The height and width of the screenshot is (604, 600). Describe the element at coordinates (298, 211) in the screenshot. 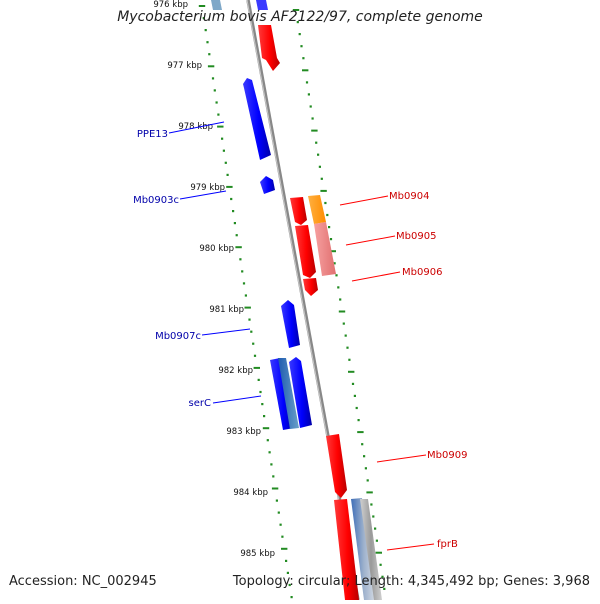

I see `gene-mb0904` at that location.